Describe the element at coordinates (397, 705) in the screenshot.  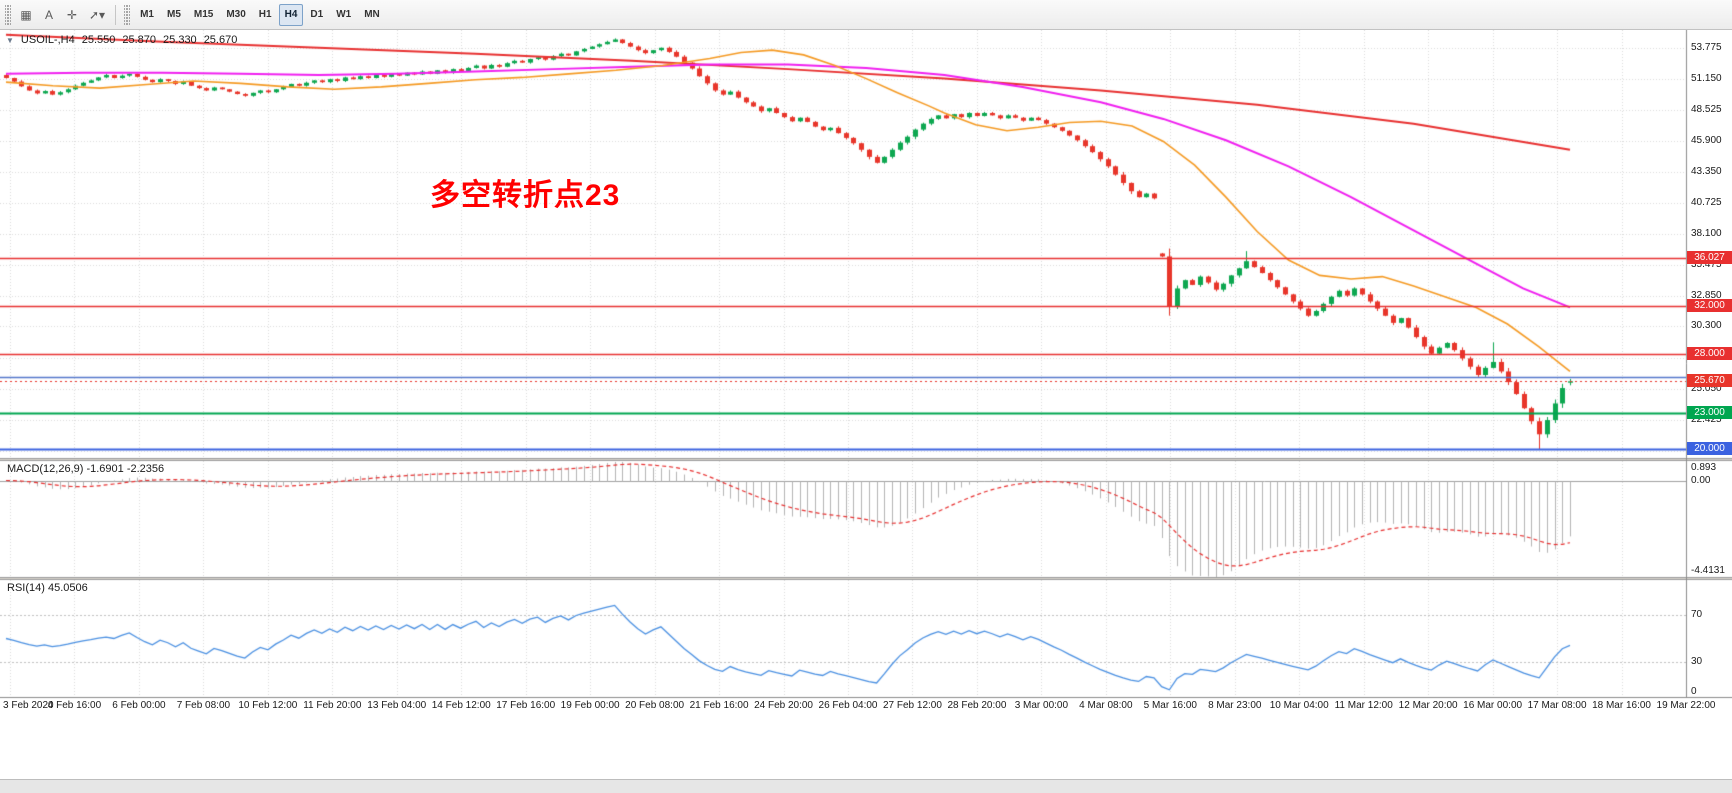
I see `time-axis-label: 13 Feb 04:00` at that location.